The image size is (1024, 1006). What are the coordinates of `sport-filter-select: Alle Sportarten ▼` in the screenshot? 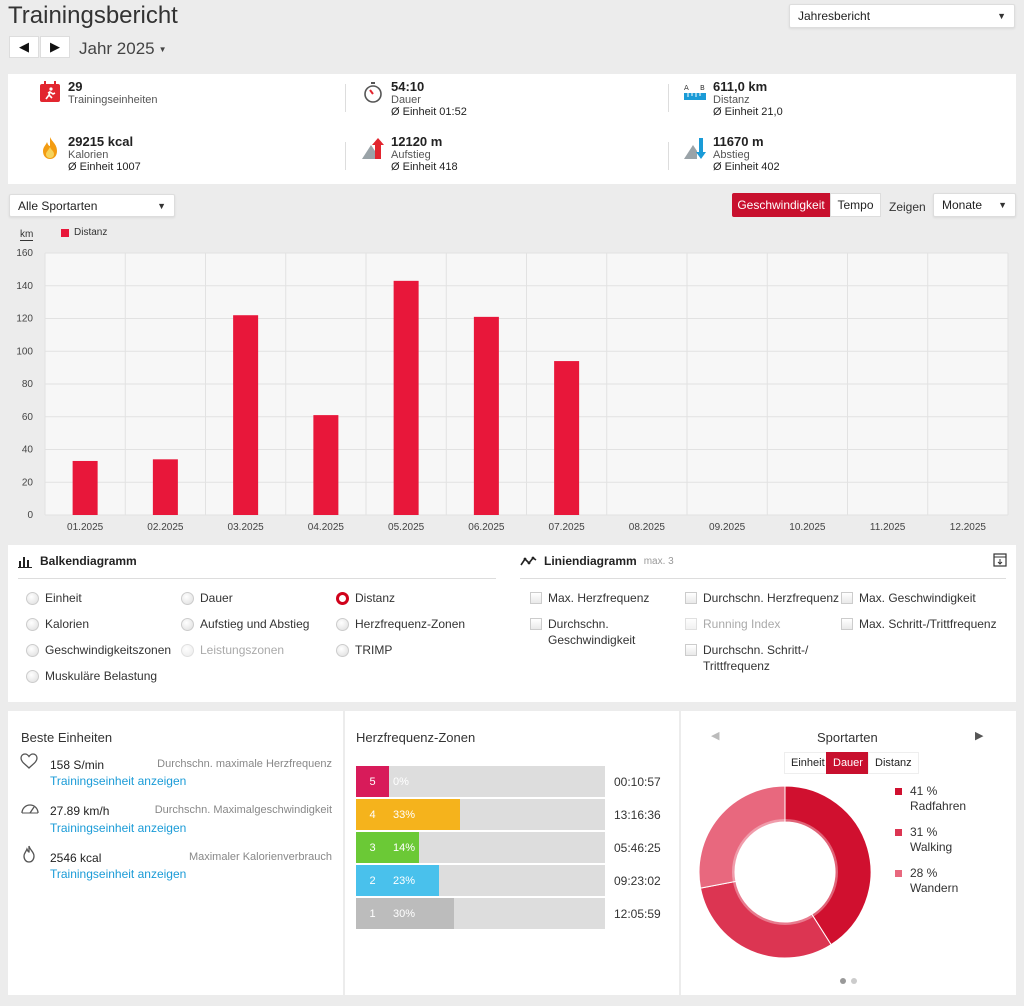 It's located at (92, 205).